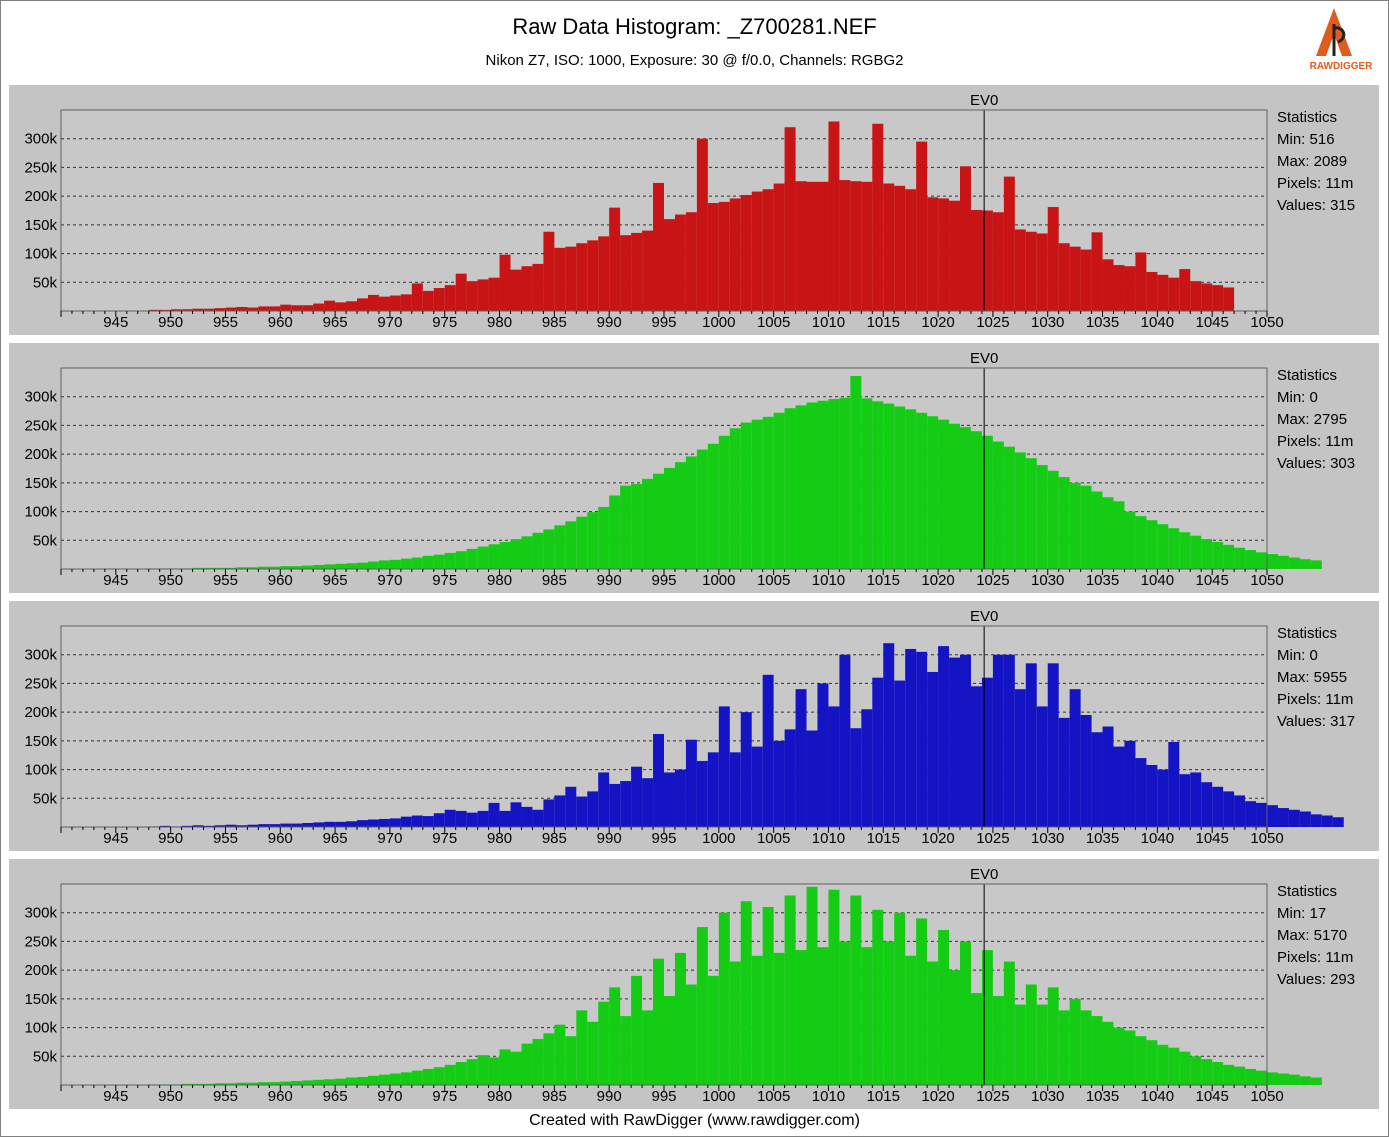  I want to click on logo-text: RAWDIGGER, so click(1342, 66).